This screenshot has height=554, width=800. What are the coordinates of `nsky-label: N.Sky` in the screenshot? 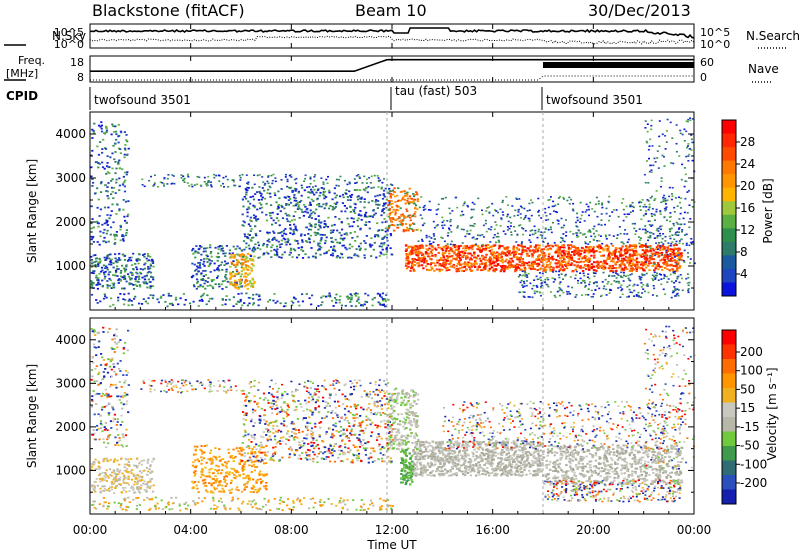 It's located at (69, 36).